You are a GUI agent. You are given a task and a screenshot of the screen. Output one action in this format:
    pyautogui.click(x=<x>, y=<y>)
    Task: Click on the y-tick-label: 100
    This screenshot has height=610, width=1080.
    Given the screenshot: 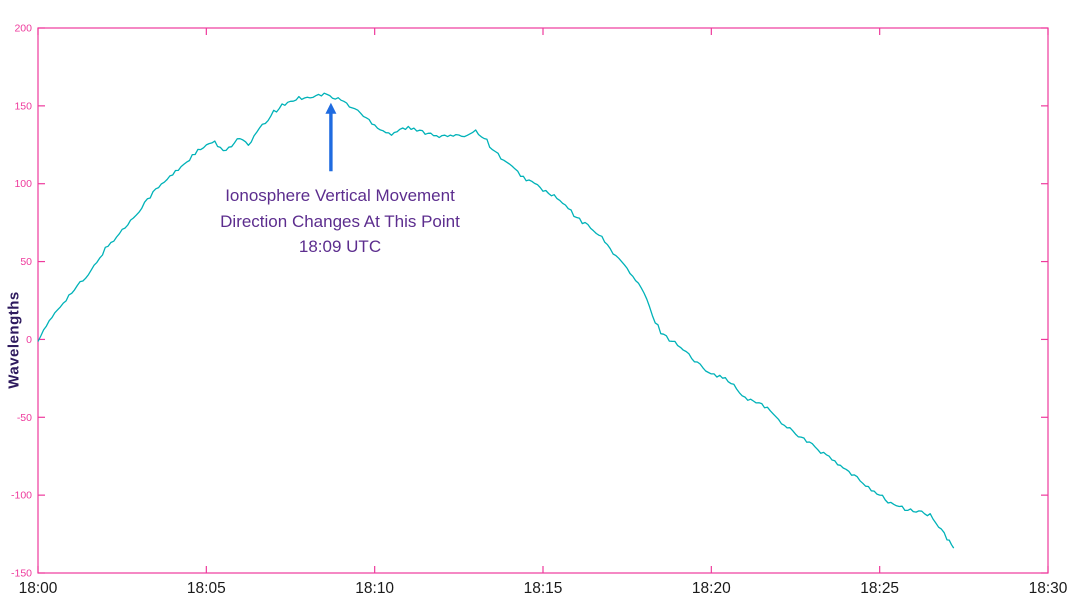 What is the action you would take?
    pyautogui.click(x=23, y=184)
    